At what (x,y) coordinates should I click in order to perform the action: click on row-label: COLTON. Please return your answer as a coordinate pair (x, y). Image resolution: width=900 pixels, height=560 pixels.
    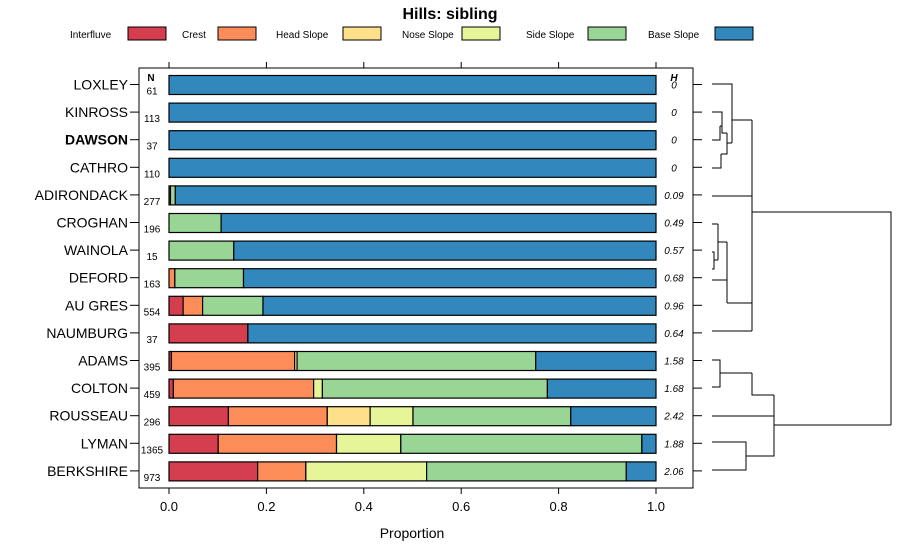
    Looking at the image, I should click on (99, 388).